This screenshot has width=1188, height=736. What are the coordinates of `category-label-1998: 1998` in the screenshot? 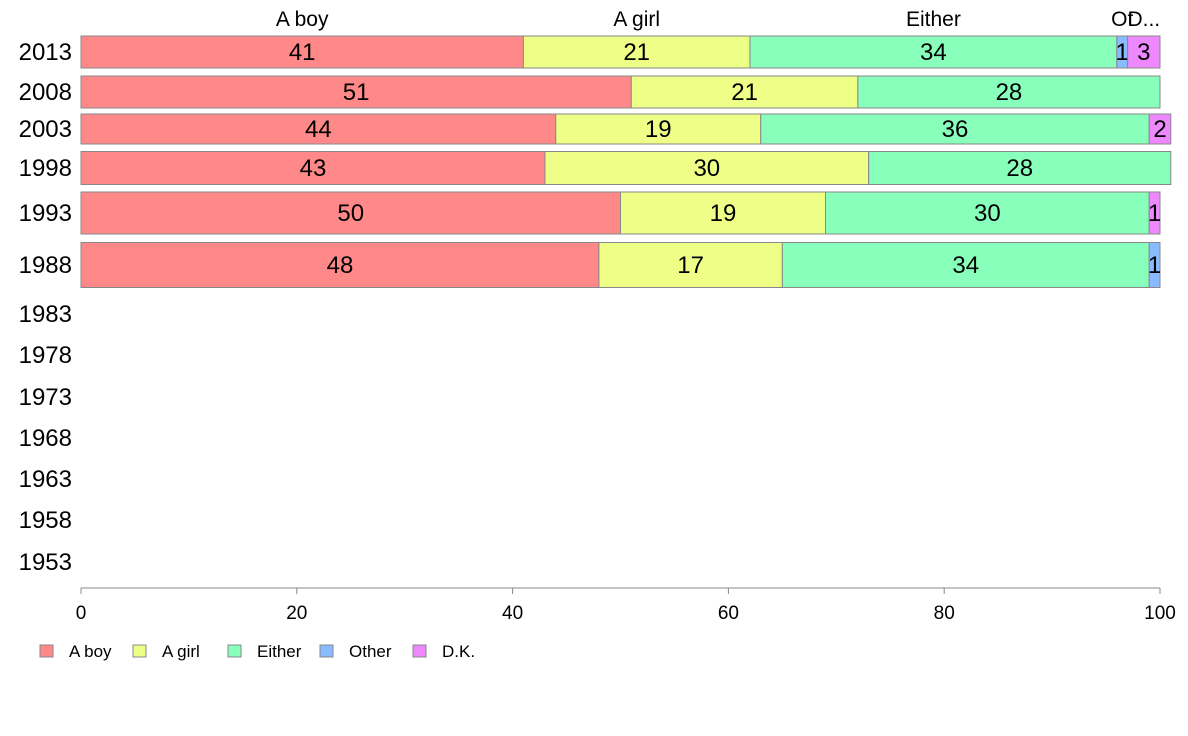 It's located at (45, 168).